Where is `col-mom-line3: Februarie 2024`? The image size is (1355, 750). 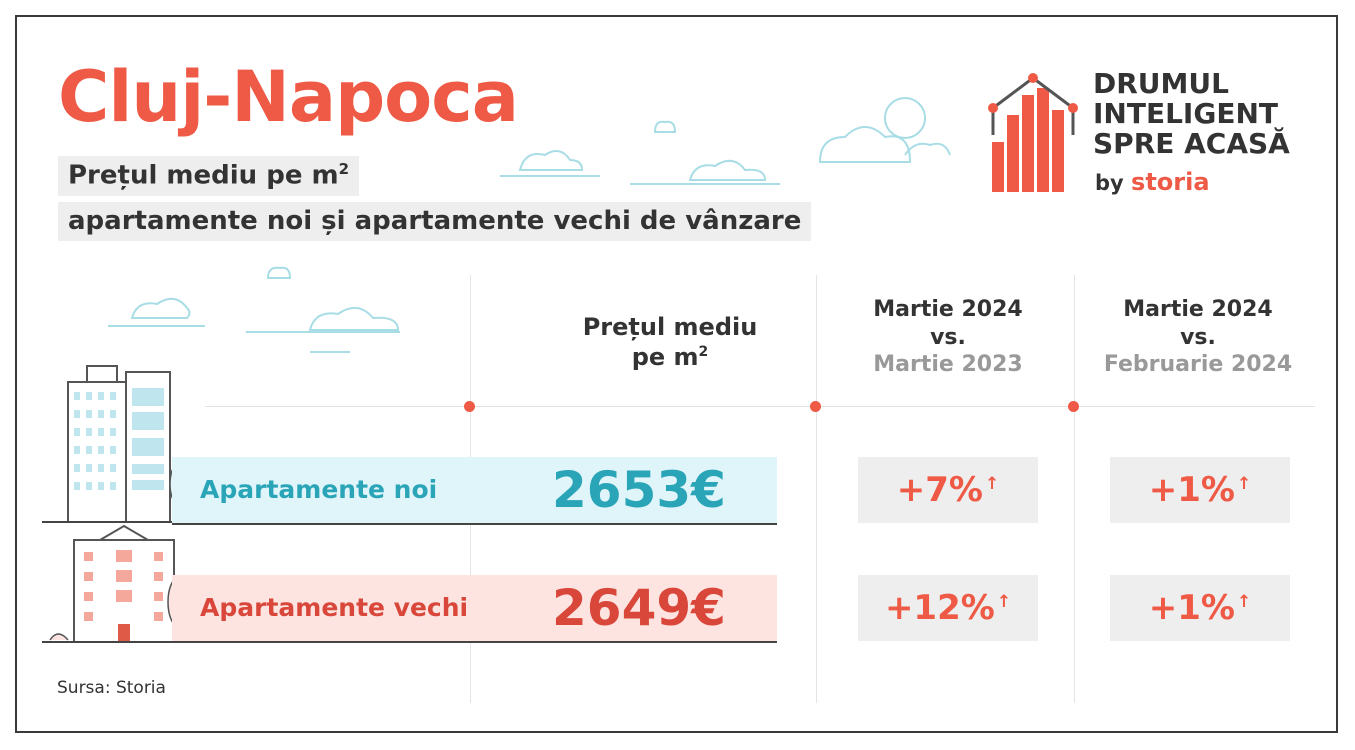
col-mom-line3: Februarie 2024 is located at coordinates (1198, 364).